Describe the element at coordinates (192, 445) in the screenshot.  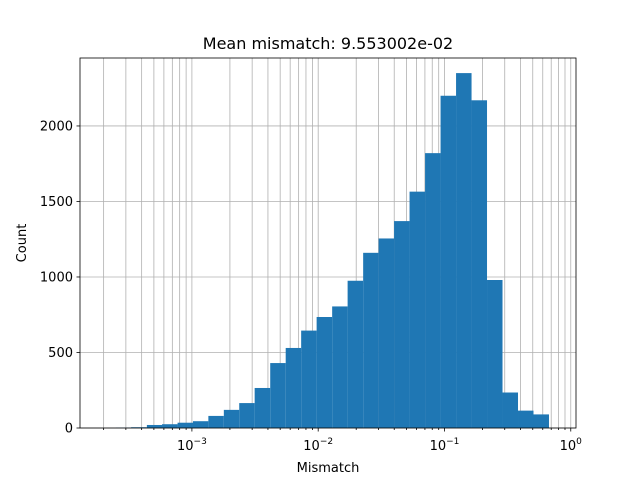
I see `x-tick-label: 10⁻³` at that location.